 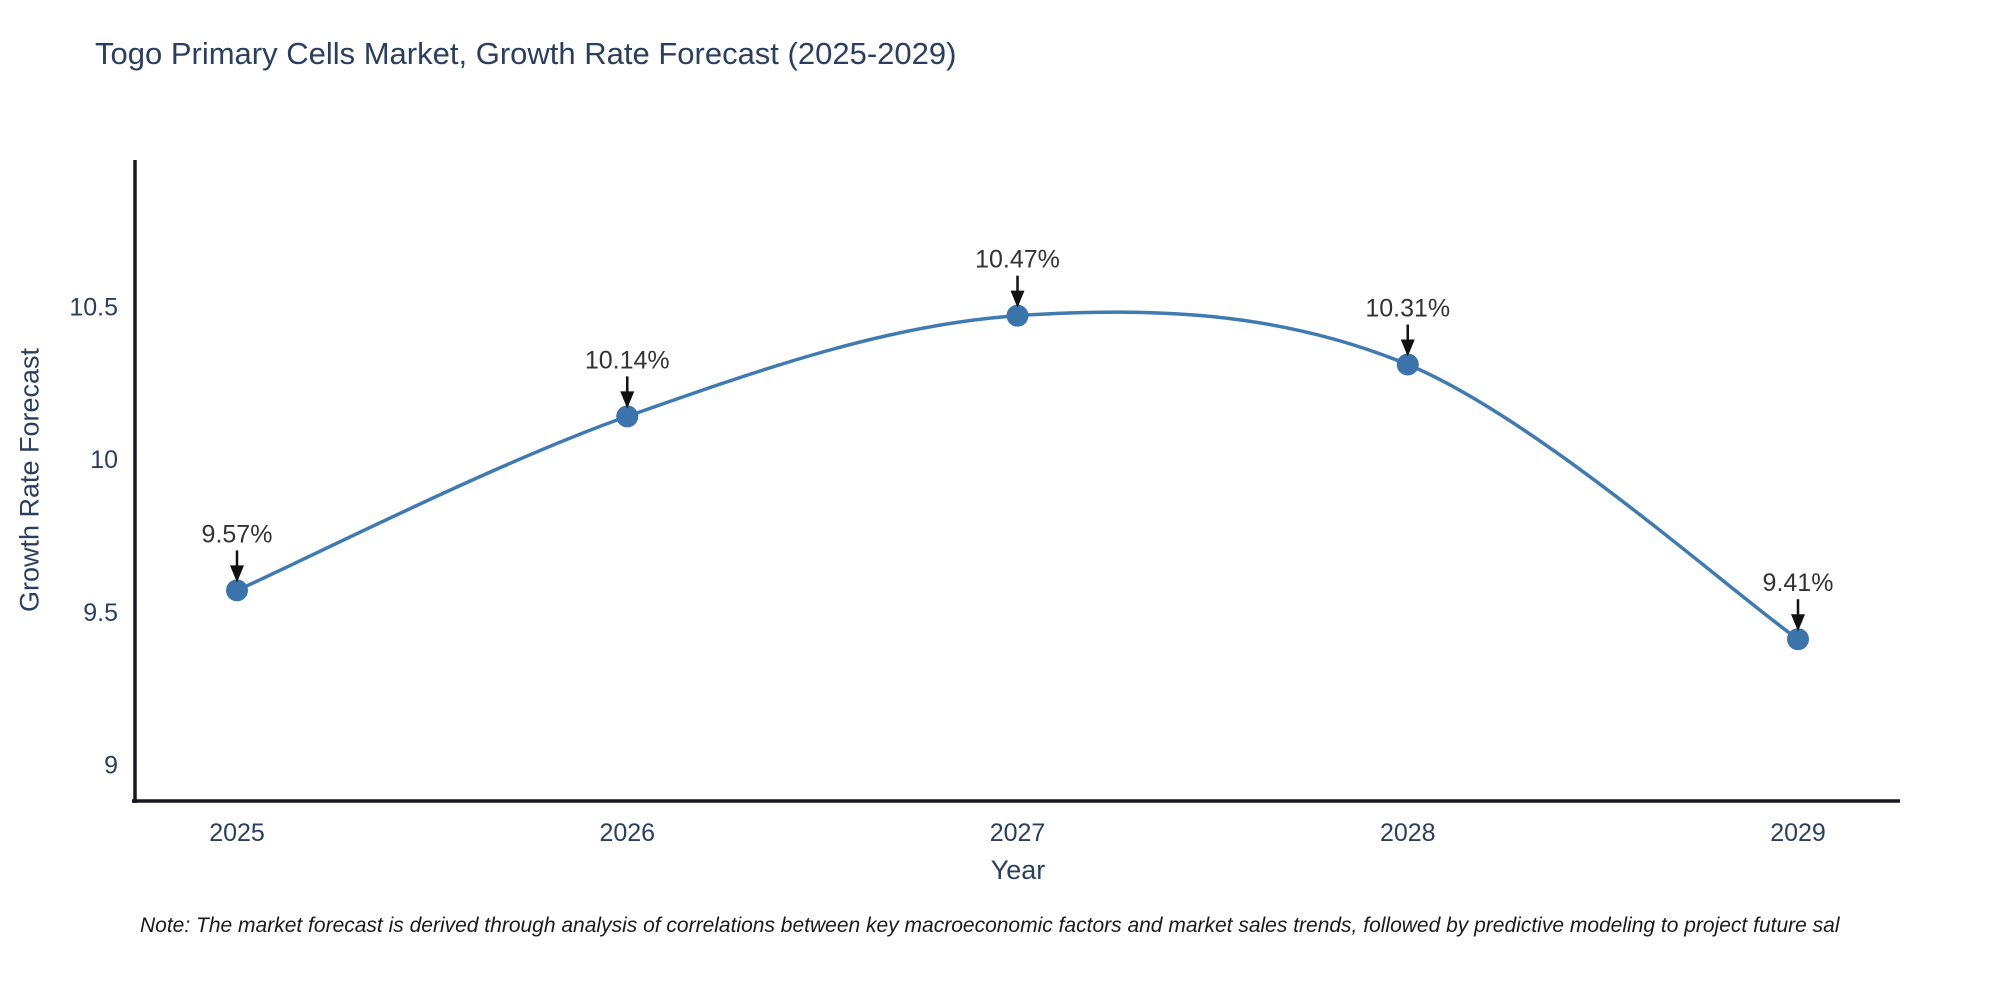 What do you see at coordinates (1408, 833) in the screenshot?
I see `x-tick-label: 2028` at bounding box center [1408, 833].